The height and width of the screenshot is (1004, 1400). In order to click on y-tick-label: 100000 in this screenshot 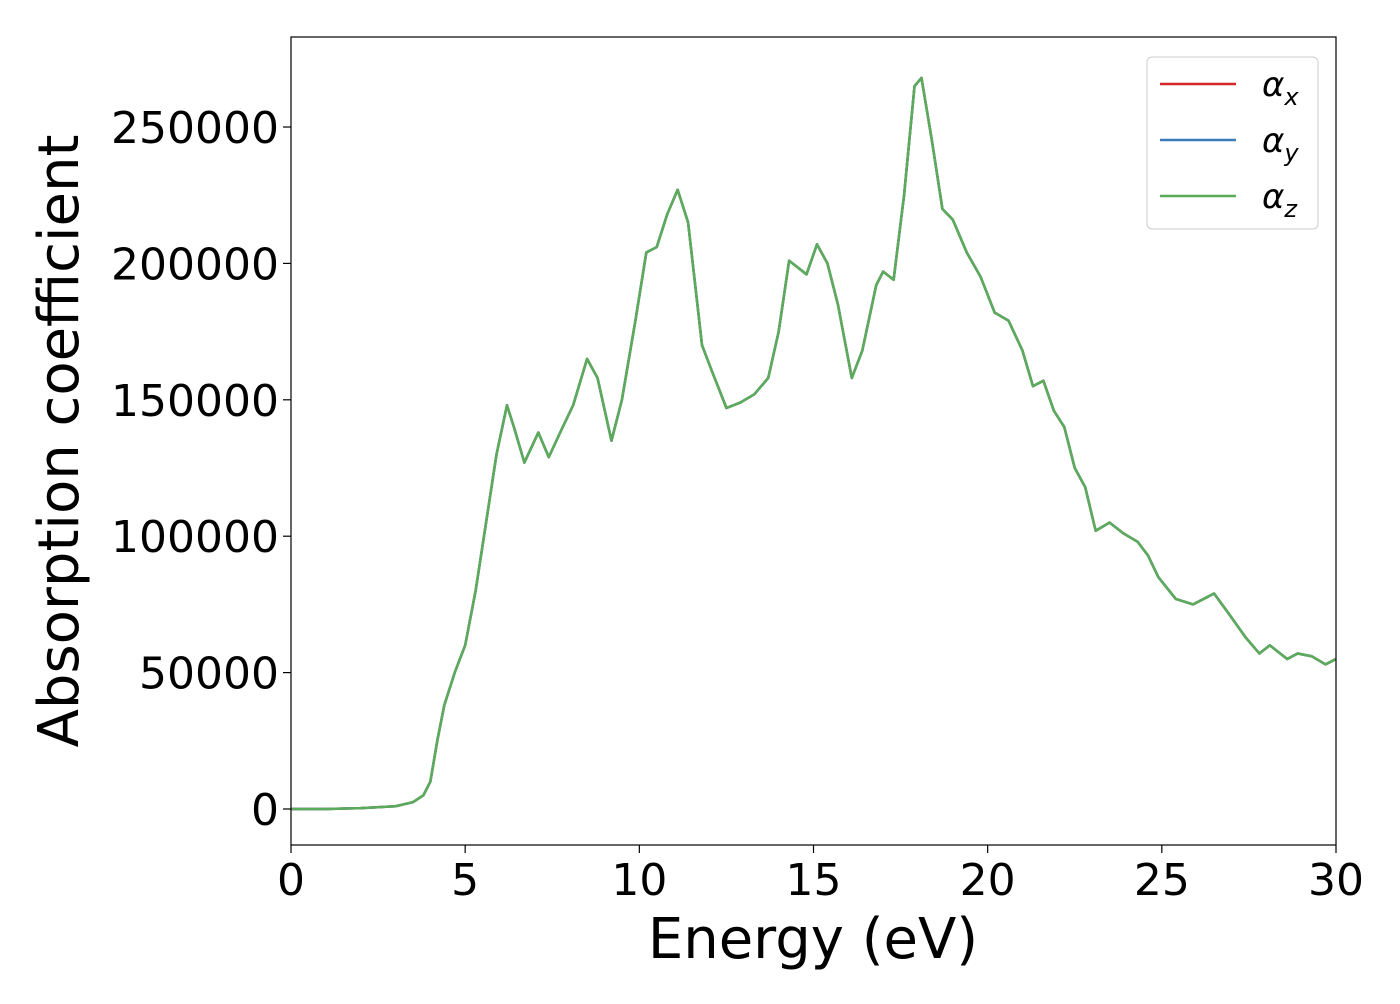, I will do `click(195, 537)`.